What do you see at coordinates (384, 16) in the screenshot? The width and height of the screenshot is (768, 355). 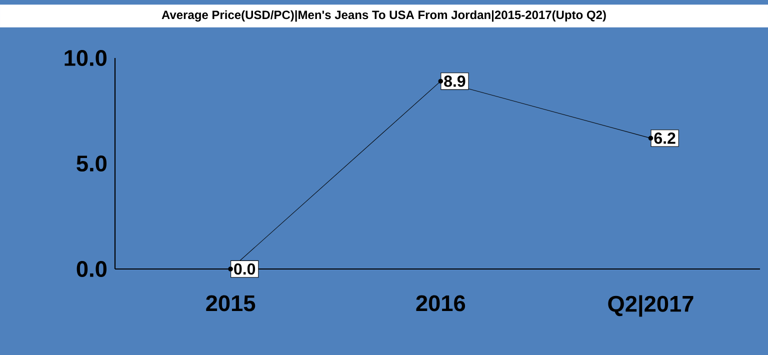 I see `chart-title: Average Price(USD/PC)|Men's Jeans To USA From Jordan|2015-2017(Upto Q2)` at bounding box center [384, 16].